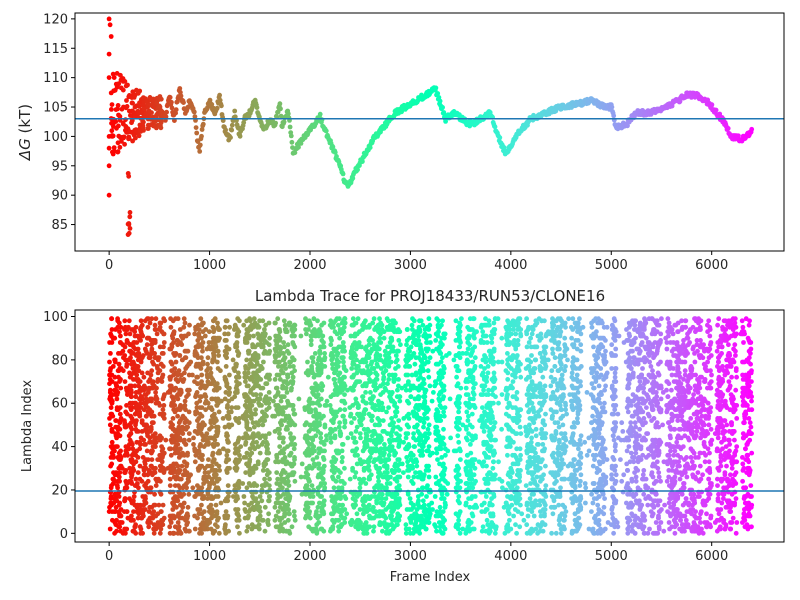 The width and height of the screenshot is (800, 600). What do you see at coordinates (55, 19) in the screenshot?
I see `energy-y-tick-label: 120` at bounding box center [55, 19].